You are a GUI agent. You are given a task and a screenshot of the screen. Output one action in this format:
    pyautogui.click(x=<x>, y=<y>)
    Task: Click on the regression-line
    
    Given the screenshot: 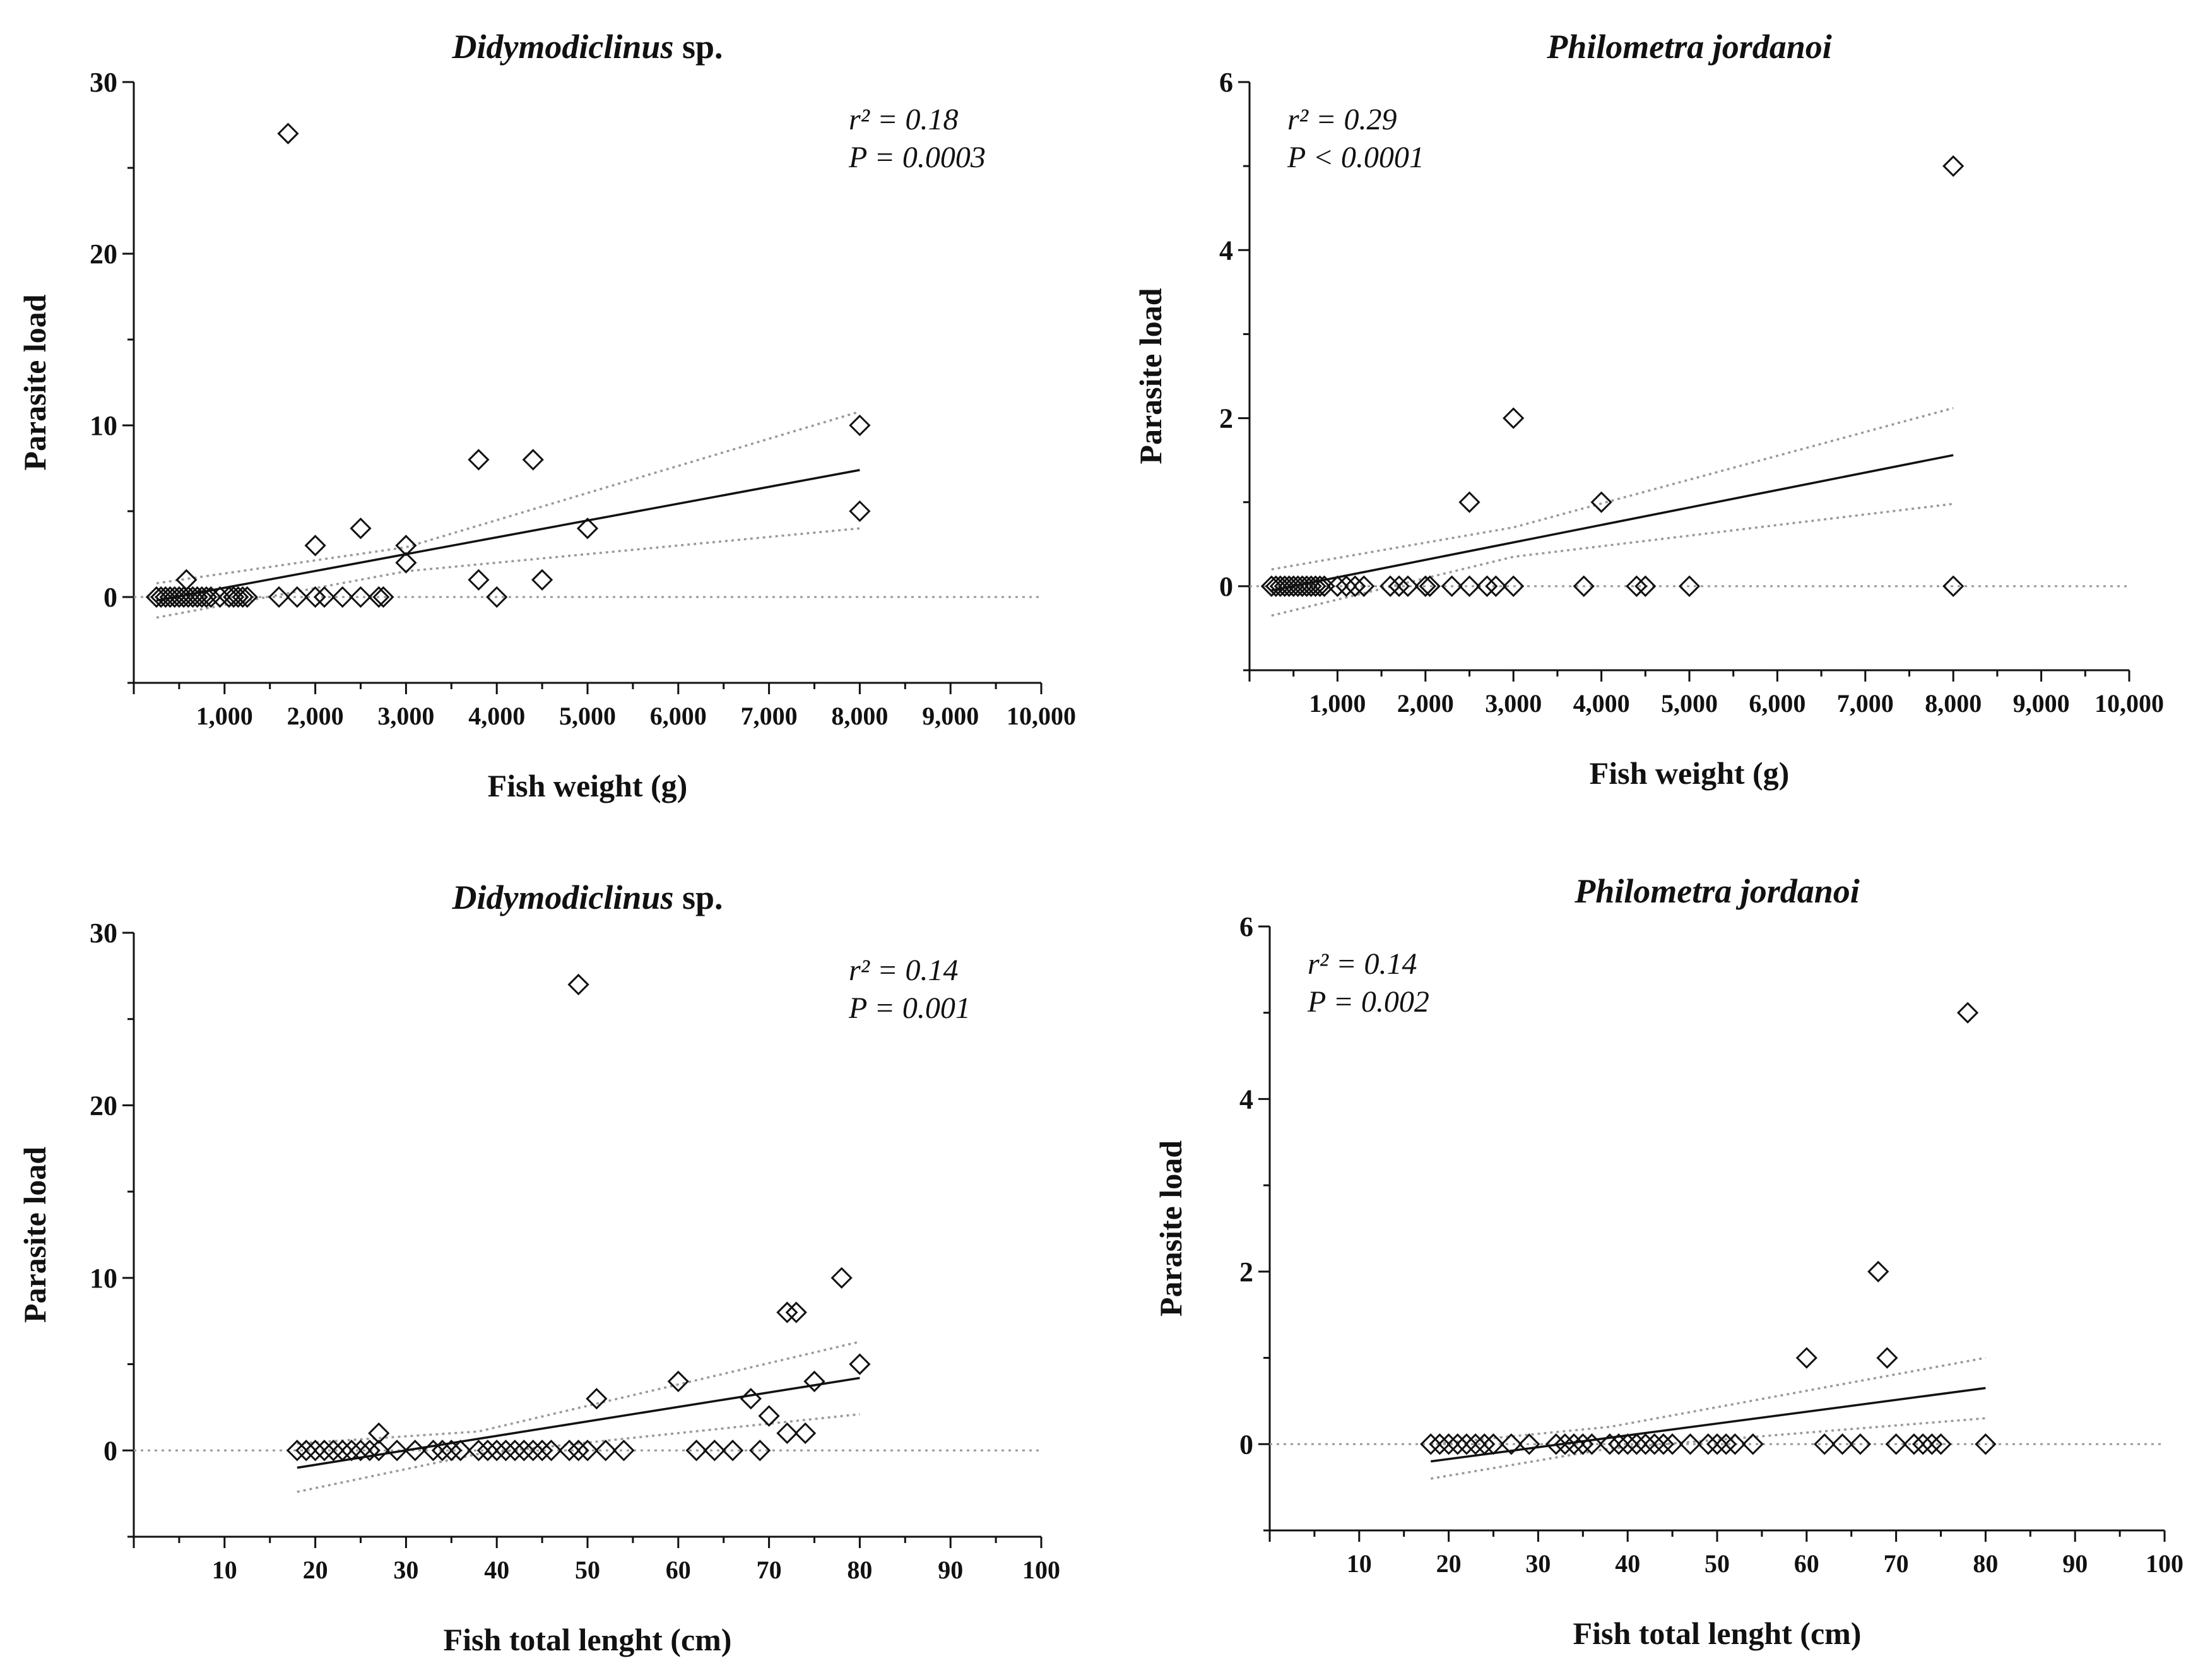 What is the action you would take?
    pyautogui.click(x=1612, y=523)
    